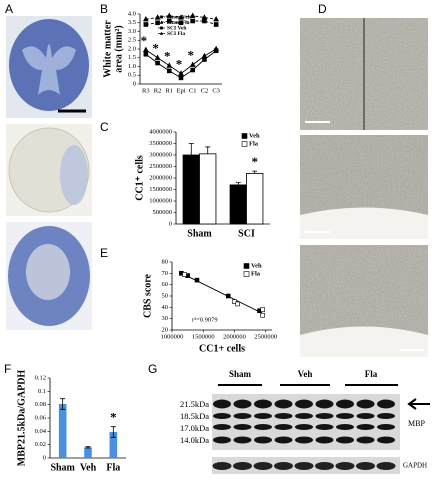  Describe the element at coordinates (107, 49) in the screenshot. I see `y-axis-title: White matter` at that location.